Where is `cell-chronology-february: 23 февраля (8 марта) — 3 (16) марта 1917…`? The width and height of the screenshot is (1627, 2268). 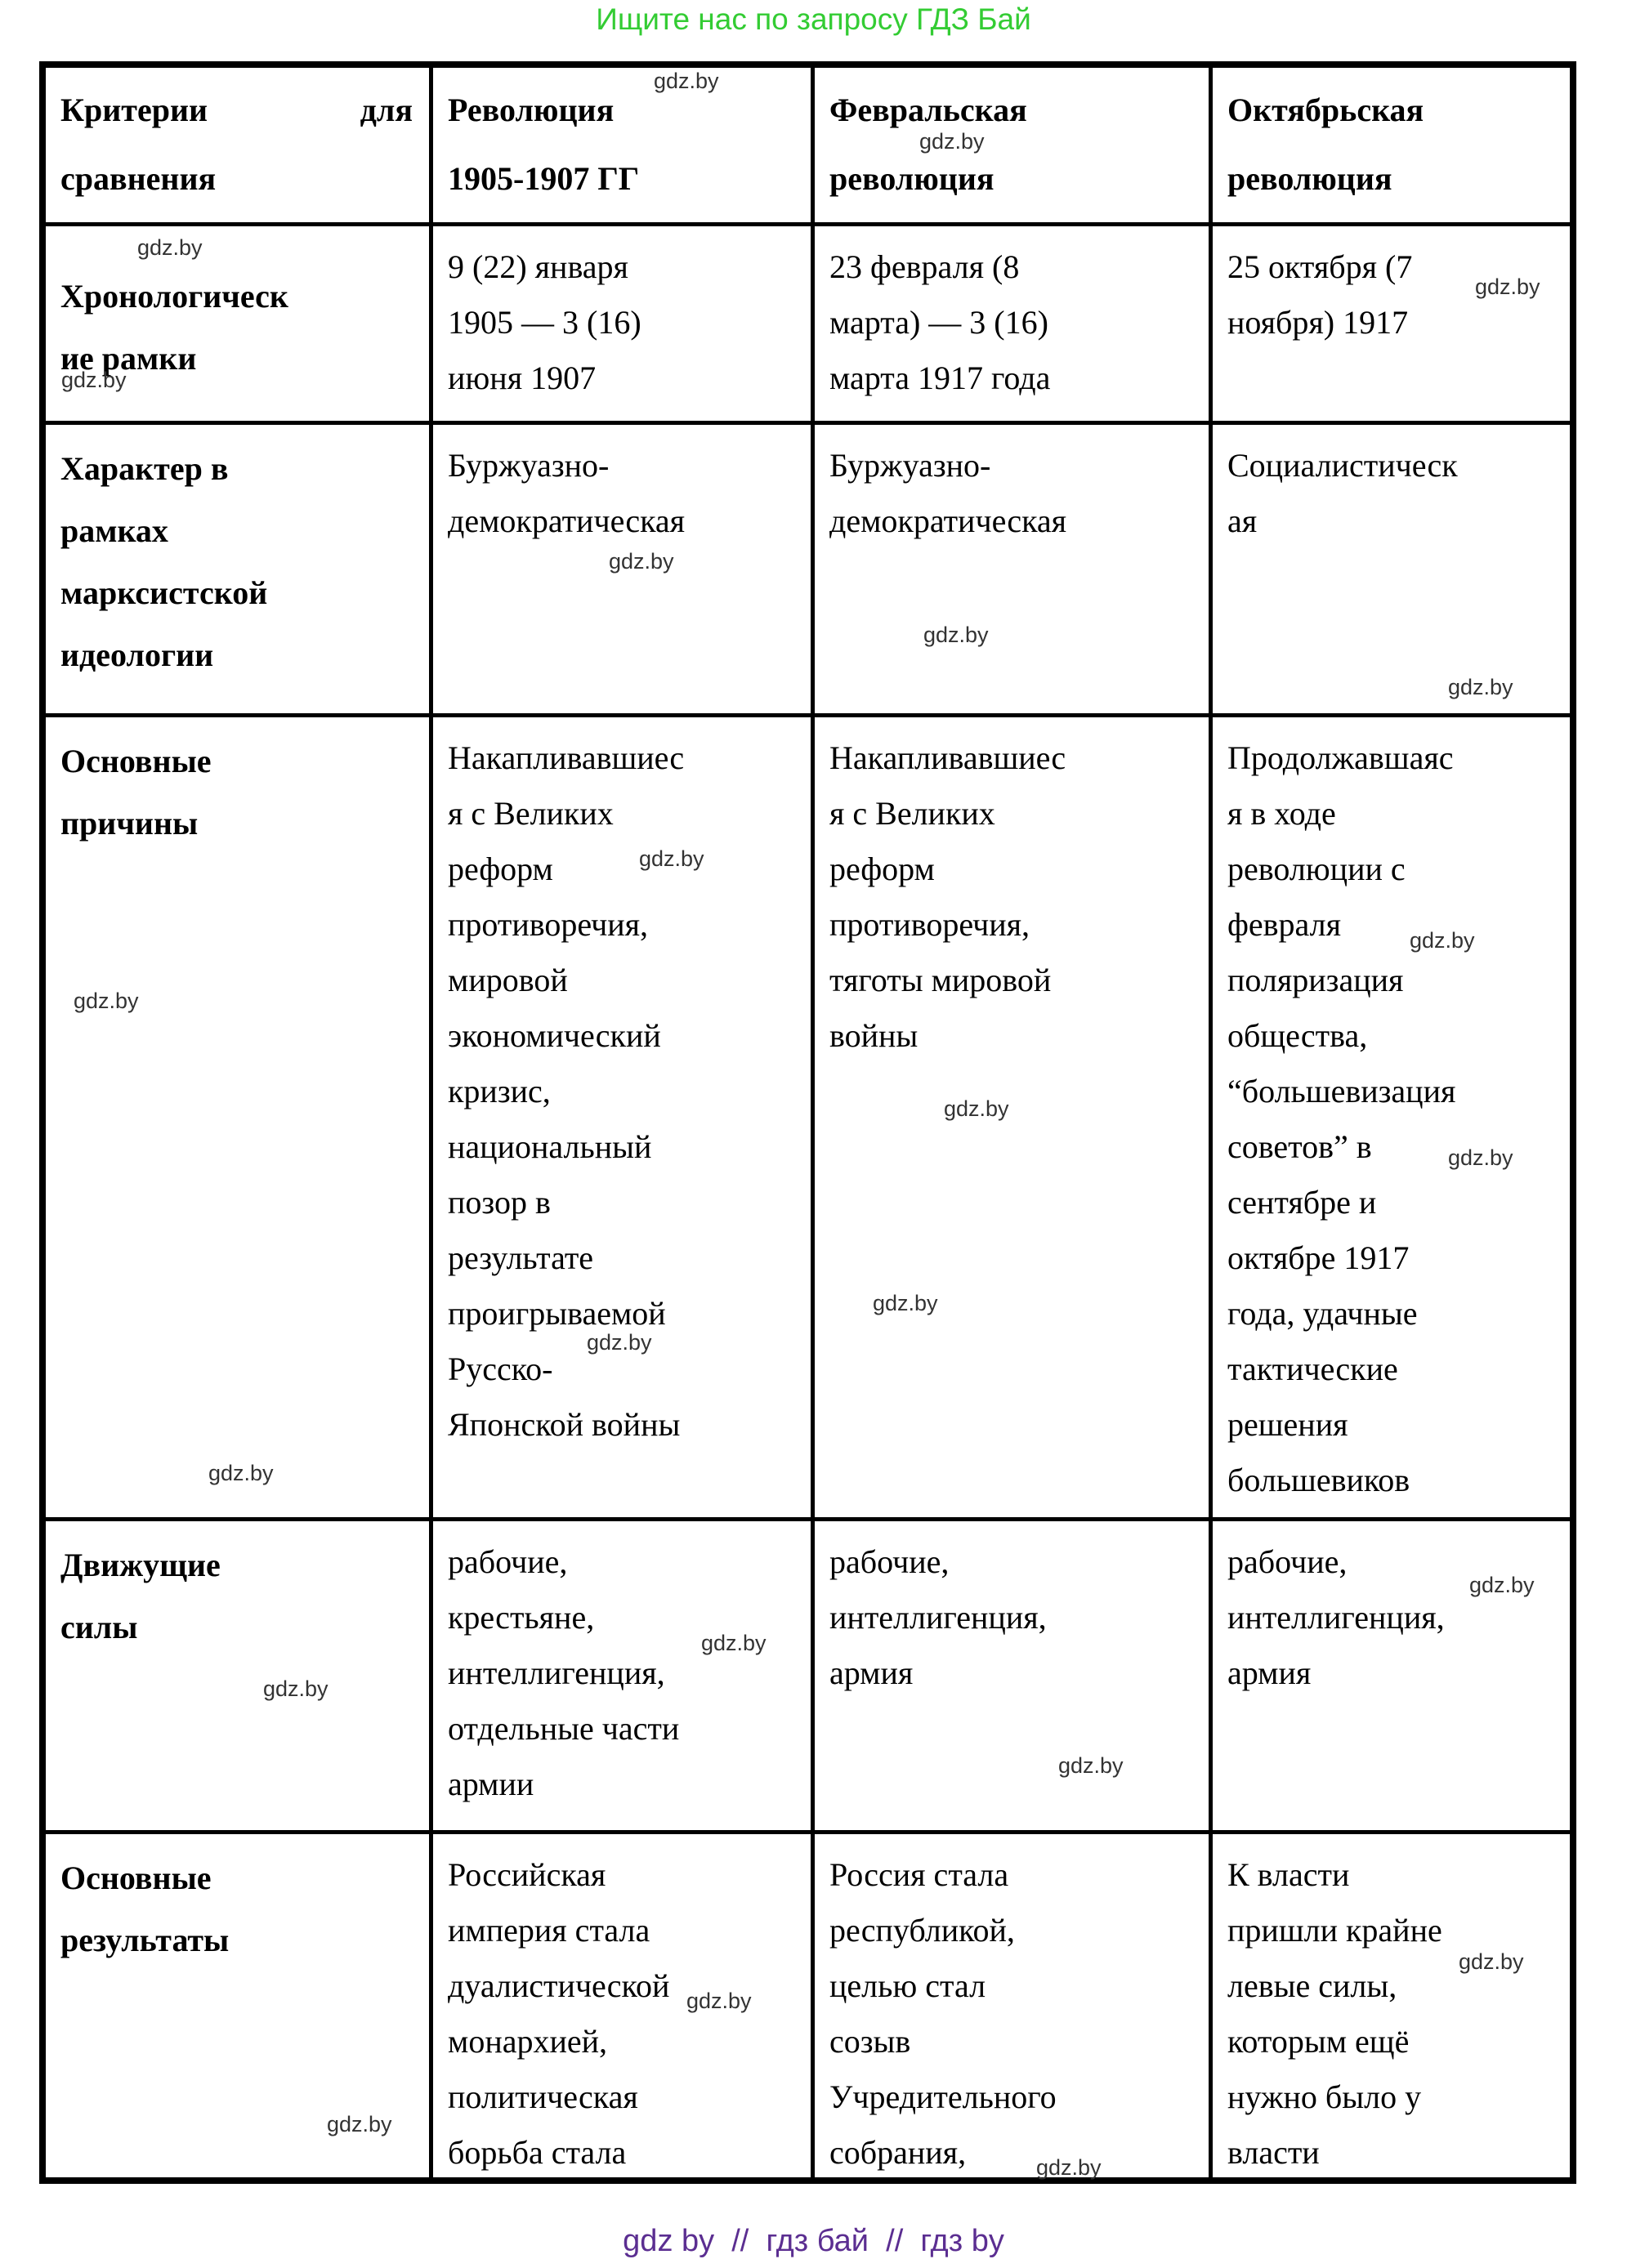
cell-chronology-february: 23 февраля (8 марта) — 3 (16) марта 1917… is located at coordinates (1014, 326).